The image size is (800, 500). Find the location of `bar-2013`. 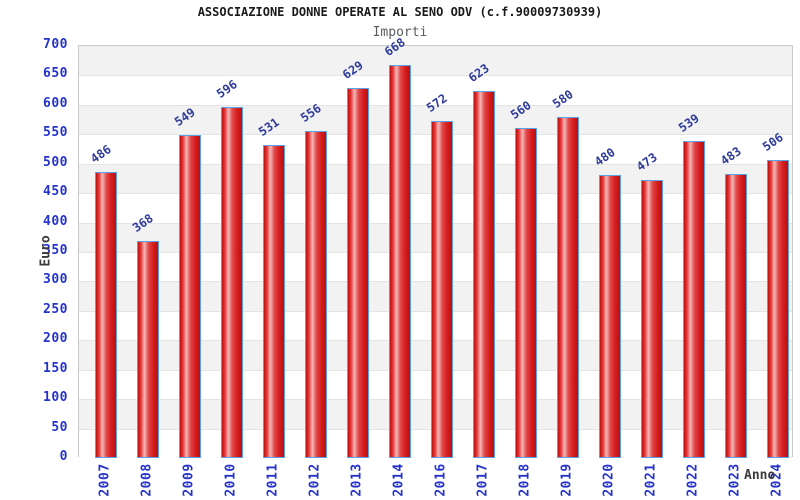

bar-2013 is located at coordinates (358, 272).